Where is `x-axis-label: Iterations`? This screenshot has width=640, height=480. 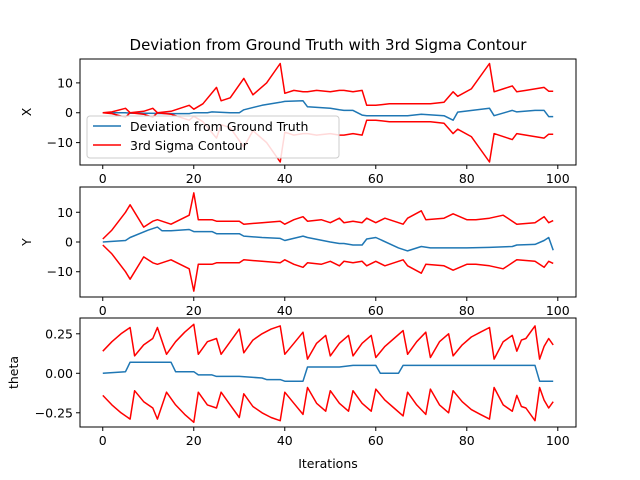 x-axis-label: Iterations is located at coordinates (328, 463).